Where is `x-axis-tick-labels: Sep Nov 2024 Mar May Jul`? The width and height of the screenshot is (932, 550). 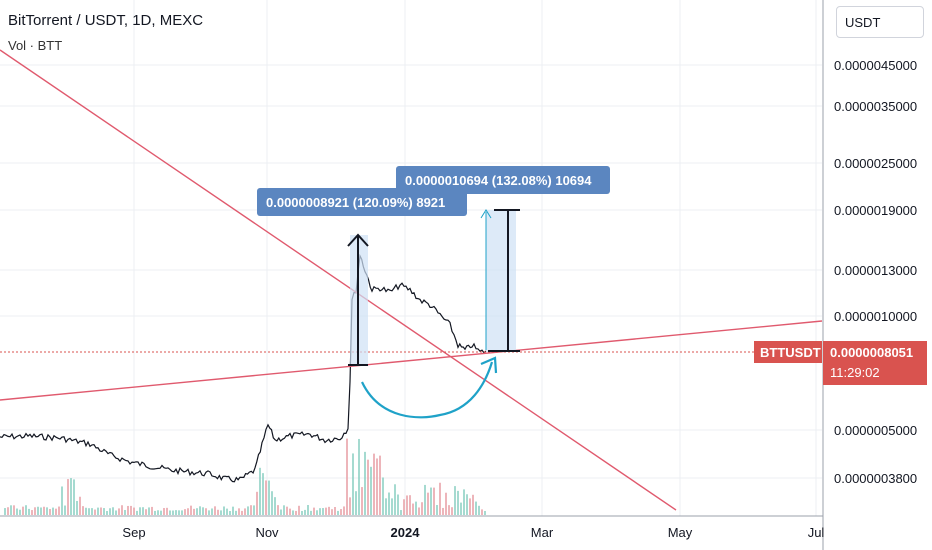
x-axis-tick-labels: Sep Nov 2024 Mar May Jul is located at coordinates (473, 532).